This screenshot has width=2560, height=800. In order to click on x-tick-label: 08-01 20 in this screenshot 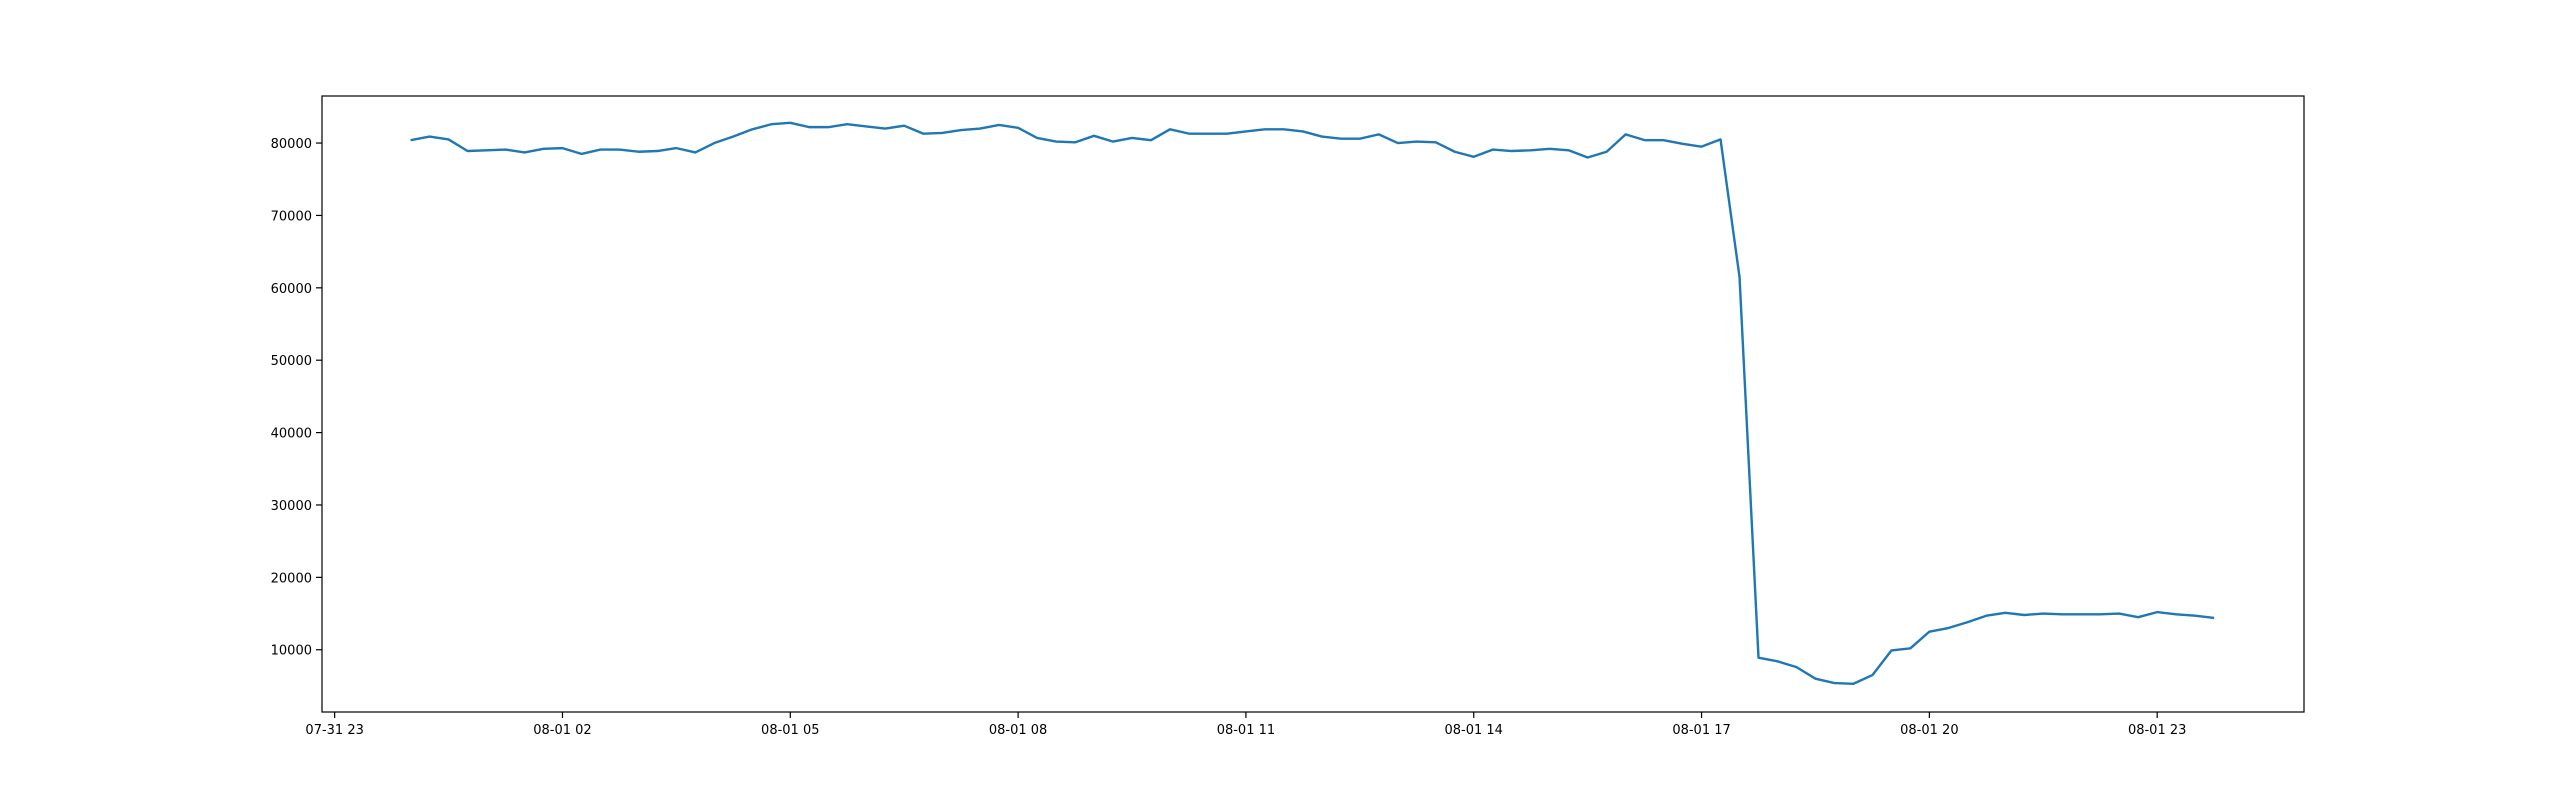, I will do `click(1929, 730)`.